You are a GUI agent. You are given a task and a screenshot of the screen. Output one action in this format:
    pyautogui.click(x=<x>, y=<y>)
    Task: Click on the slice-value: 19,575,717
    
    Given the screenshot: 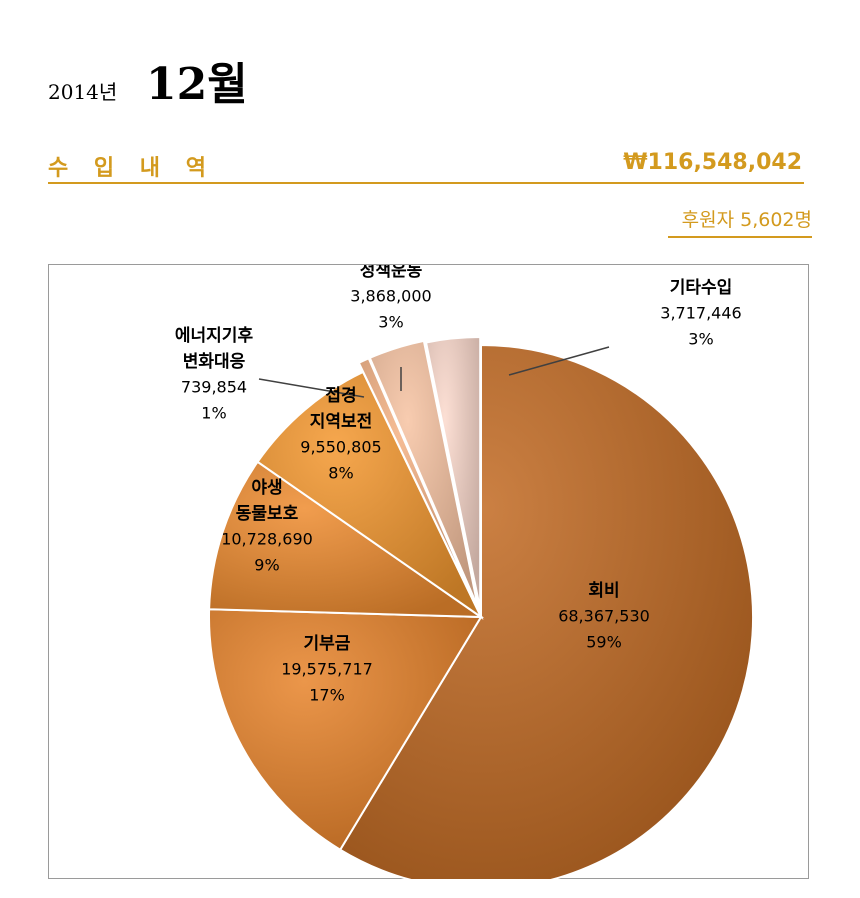 What is the action you would take?
    pyautogui.click(x=327, y=669)
    